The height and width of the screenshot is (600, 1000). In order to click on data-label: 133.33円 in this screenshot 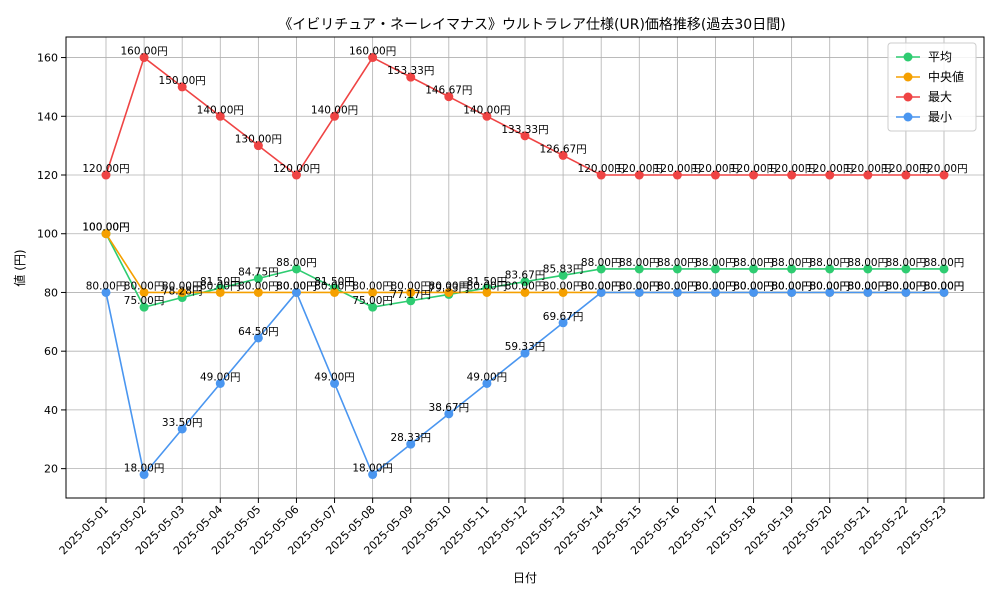, I will do `click(524, 130)`.